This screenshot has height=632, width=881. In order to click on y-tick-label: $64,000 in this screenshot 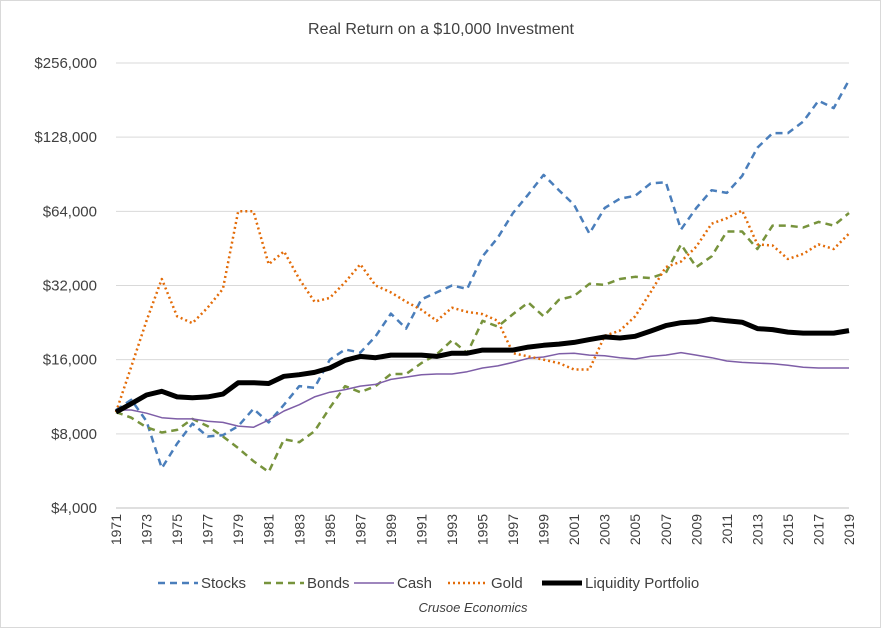, I will do `click(70, 211)`.